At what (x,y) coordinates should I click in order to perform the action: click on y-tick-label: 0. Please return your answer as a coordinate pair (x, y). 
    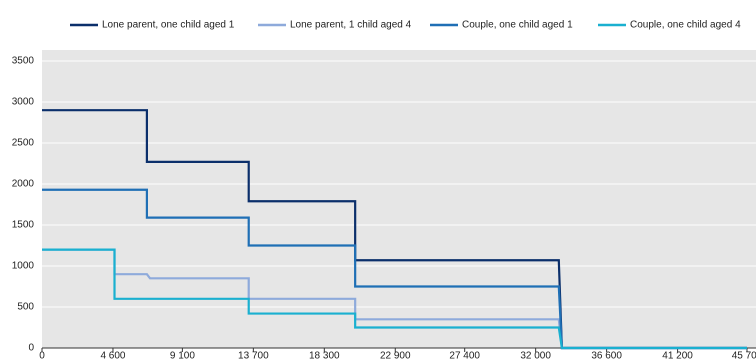
    Looking at the image, I should click on (31, 348).